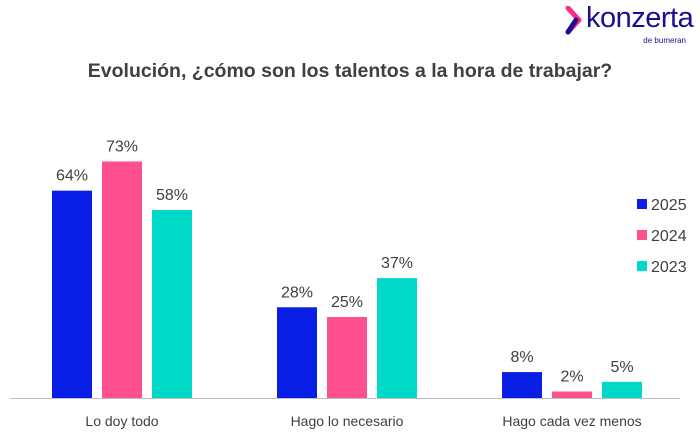 This screenshot has height=437, width=700. What do you see at coordinates (297, 292) in the screenshot?
I see `data-label-2025-2: 28%` at bounding box center [297, 292].